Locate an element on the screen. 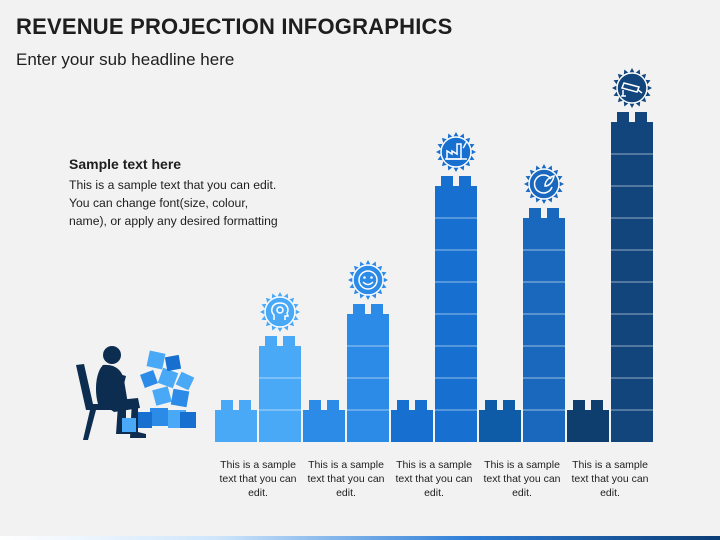  caption-step-4: This is a sample text that you can edit. is located at coordinates (522, 479).